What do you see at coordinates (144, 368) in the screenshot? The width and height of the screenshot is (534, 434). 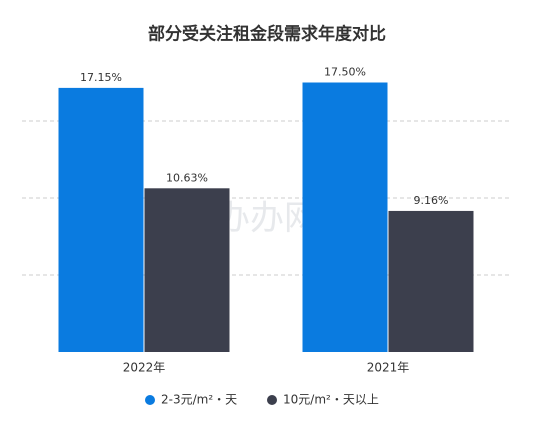 I see `x-tick-label: 2022年` at bounding box center [144, 368].